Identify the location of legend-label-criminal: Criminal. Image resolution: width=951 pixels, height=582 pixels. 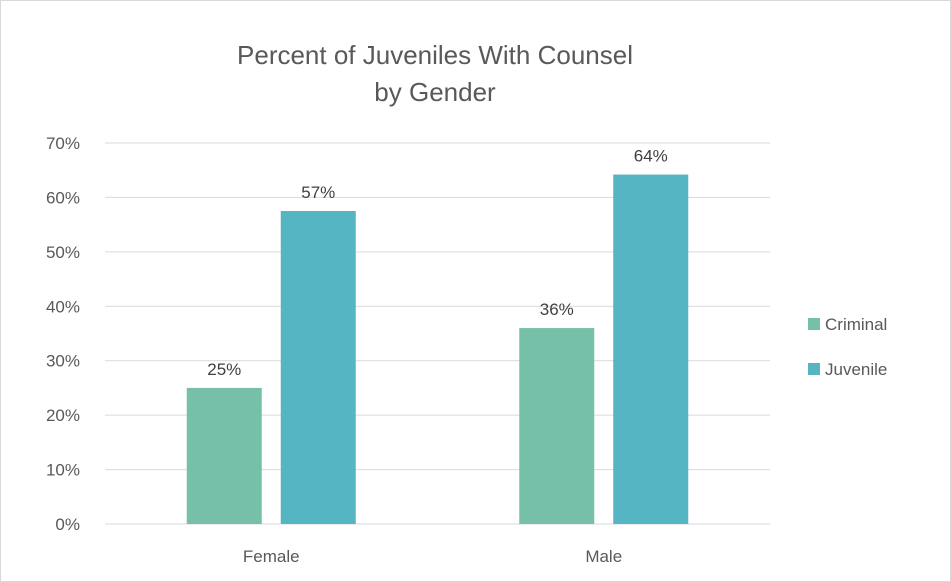
(856, 324).